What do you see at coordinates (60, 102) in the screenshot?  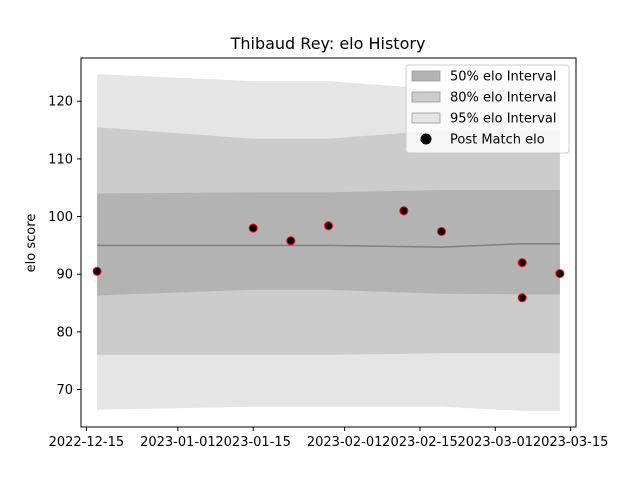 I see `y-tick-label: 120` at bounding box center [60, 102].